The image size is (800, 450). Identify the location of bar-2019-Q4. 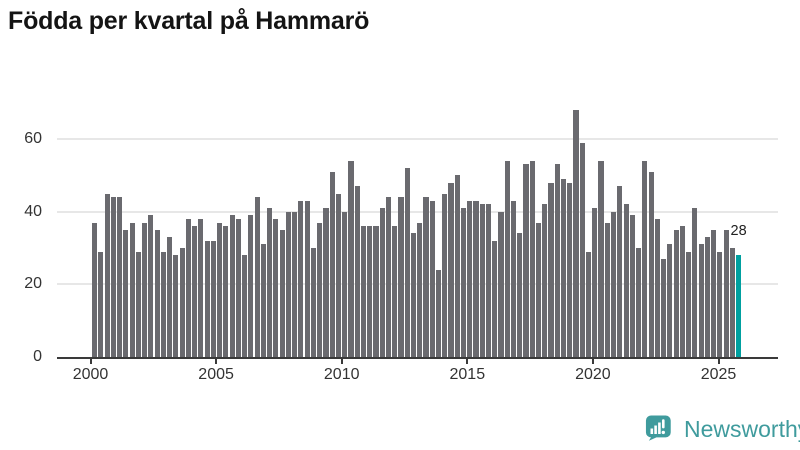
(588, 304).